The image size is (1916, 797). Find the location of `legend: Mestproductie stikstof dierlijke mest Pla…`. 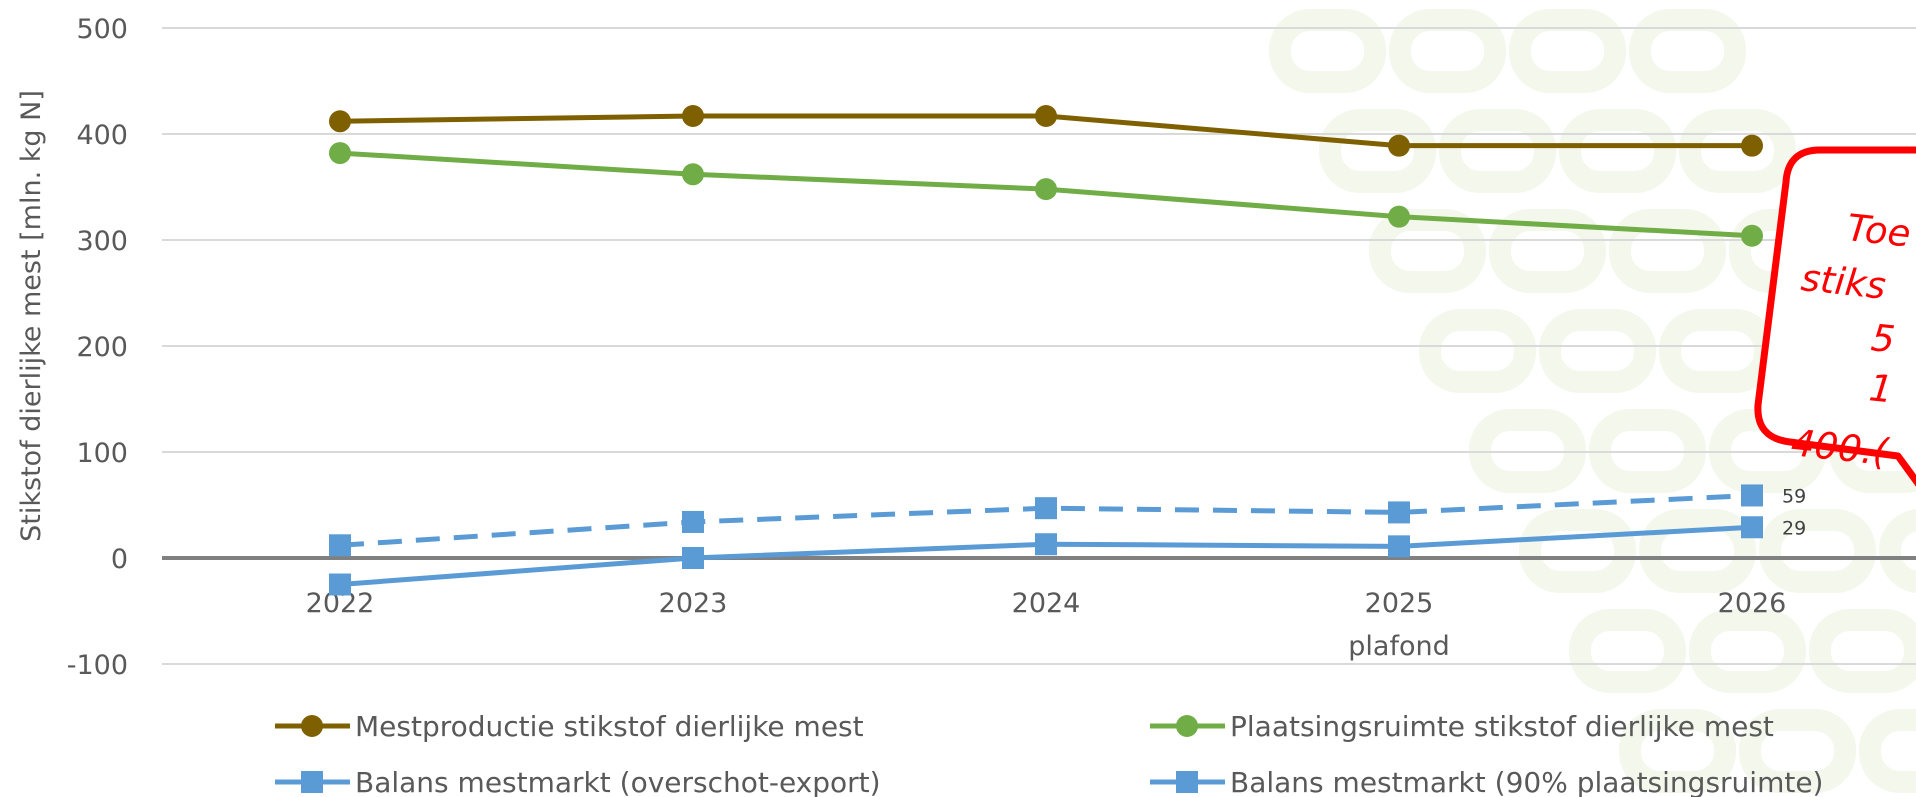

legend: Mestproductie stikstof dierlijke mest Pla… is located at coordinates (1049, 753).